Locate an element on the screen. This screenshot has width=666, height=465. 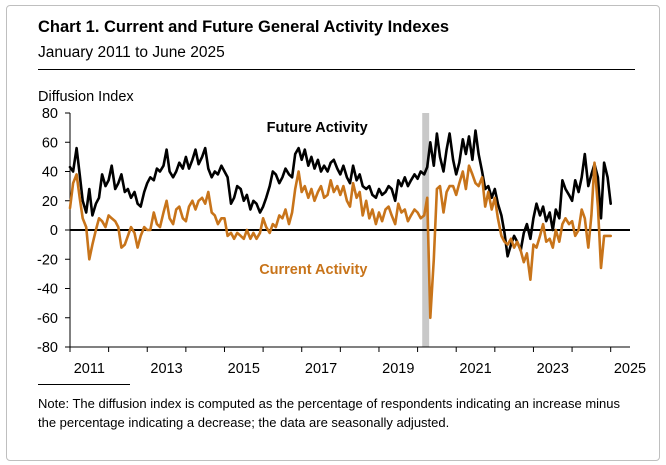
y-tick-label: -40 is located at coordinates (47, 290).